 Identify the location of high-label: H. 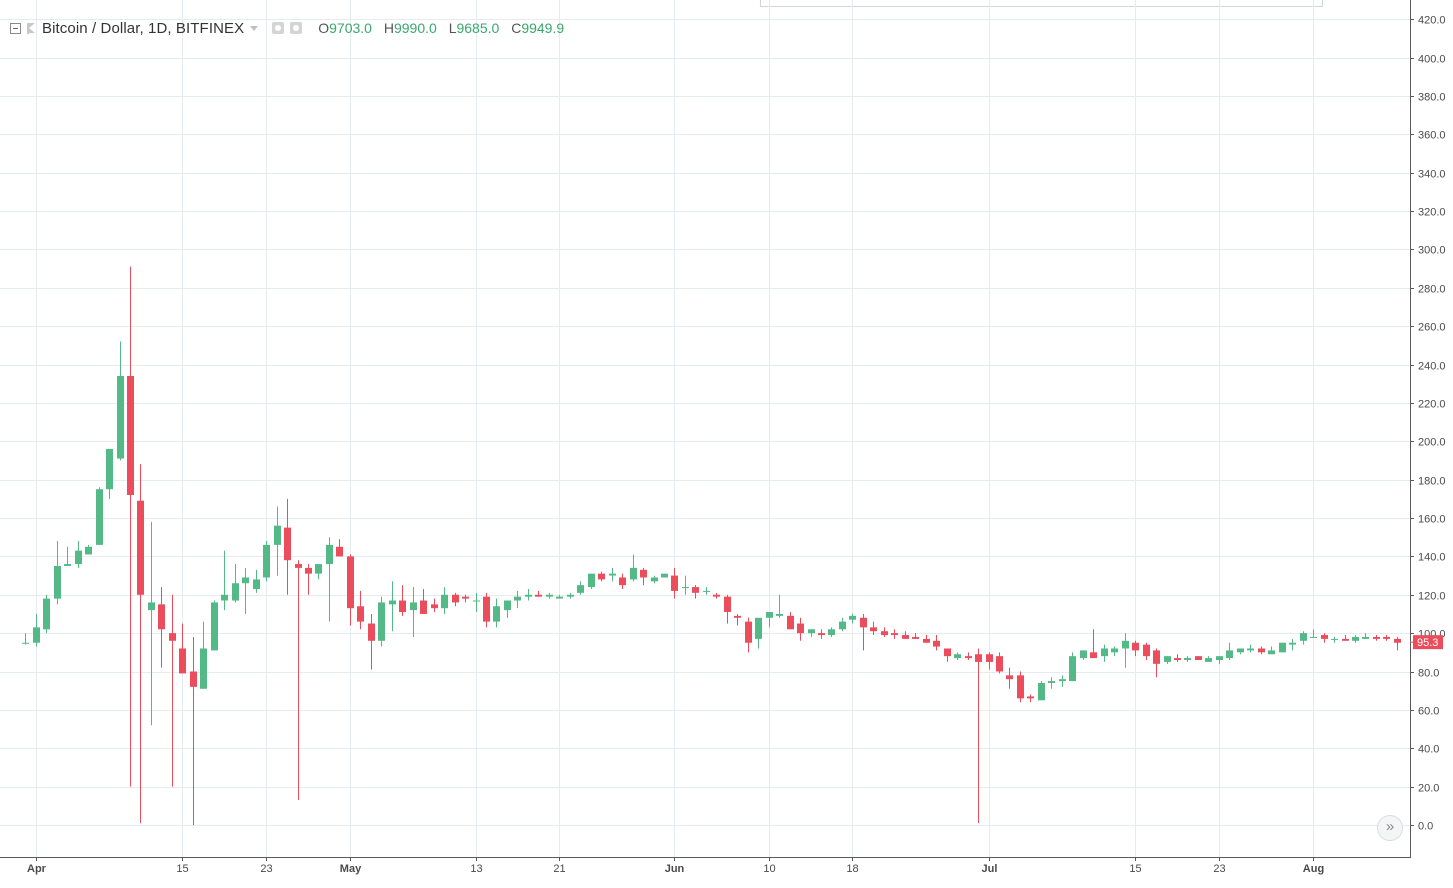
(388, 28).